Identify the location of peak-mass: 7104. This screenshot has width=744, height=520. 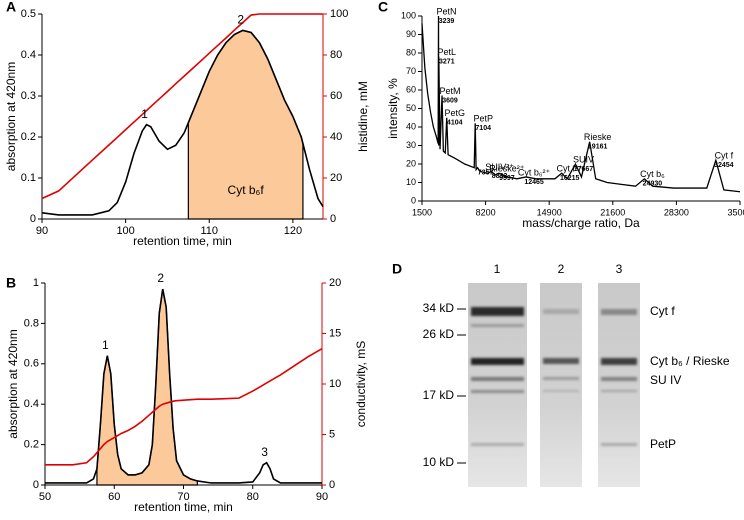
(483, 128).